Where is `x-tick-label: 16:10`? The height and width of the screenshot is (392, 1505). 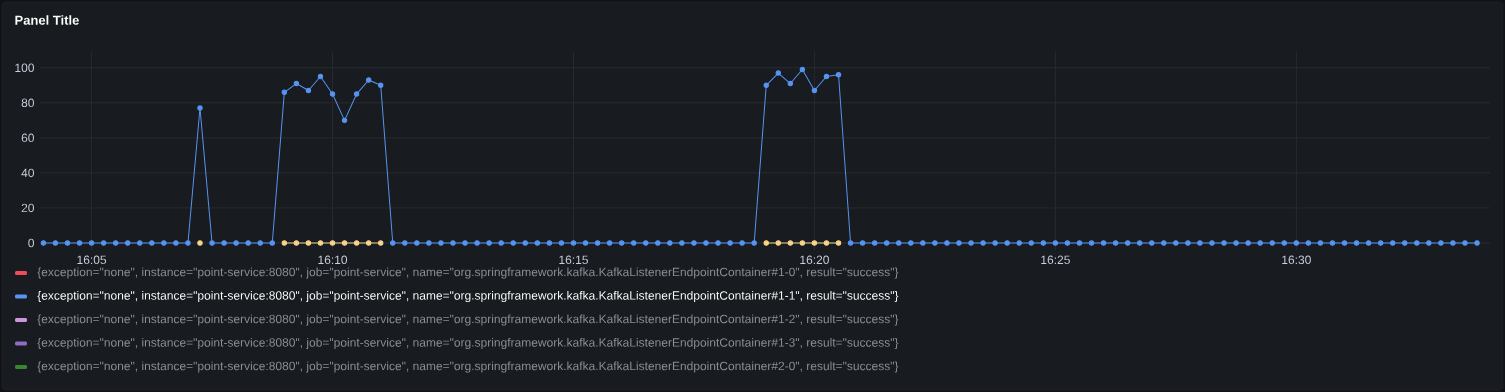
x-tick-label: 16:10 is located at coordinates (333, 260).